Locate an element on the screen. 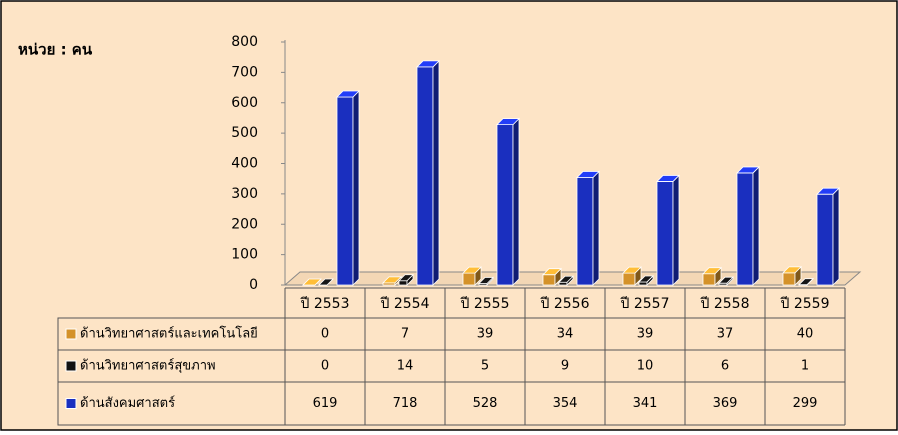 This screenshot has width=898, height=435. x-tick-label: ปี 2556 is located at coordinates (565, 304).